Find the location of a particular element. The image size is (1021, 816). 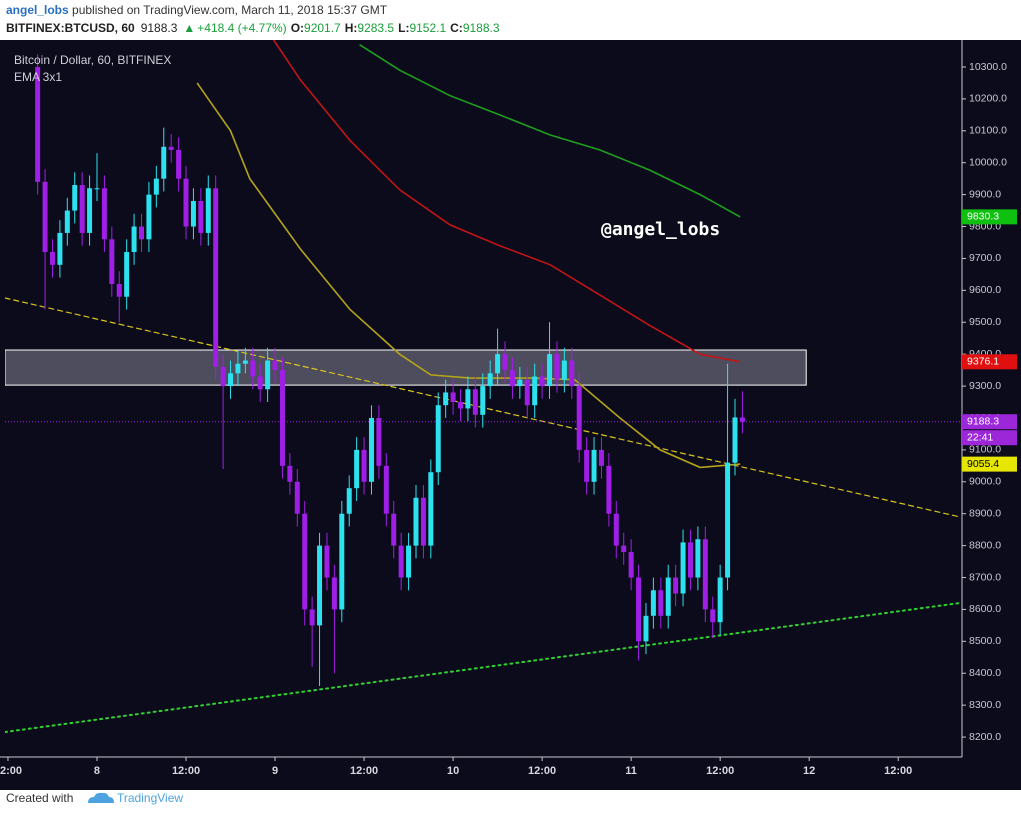

brand-logo is located at coordinates (101, 797).